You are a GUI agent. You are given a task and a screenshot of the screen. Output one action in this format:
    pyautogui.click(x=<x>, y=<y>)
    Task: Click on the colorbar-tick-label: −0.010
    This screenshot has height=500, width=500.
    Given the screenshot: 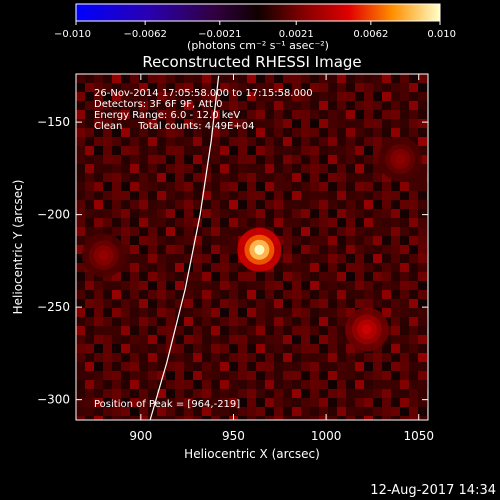 What is the action you would take?
    pyautogui.click(x=72, y=34)
    